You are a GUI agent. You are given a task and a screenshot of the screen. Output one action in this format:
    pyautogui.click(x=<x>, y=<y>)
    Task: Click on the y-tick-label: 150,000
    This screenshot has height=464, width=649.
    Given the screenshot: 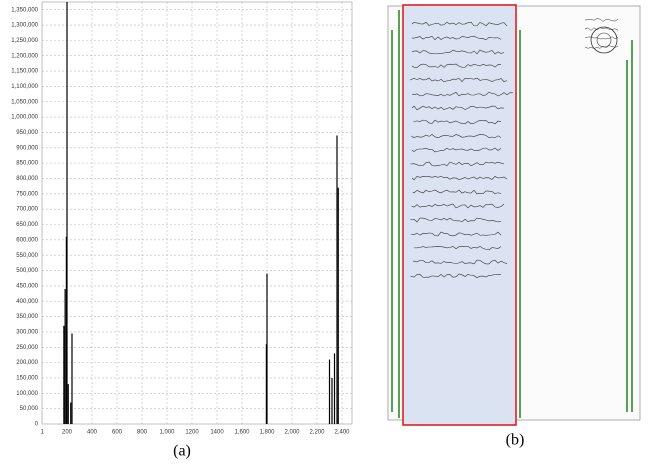 What is the action you would take?
    pyautogui.click(x=27, y=379)
    